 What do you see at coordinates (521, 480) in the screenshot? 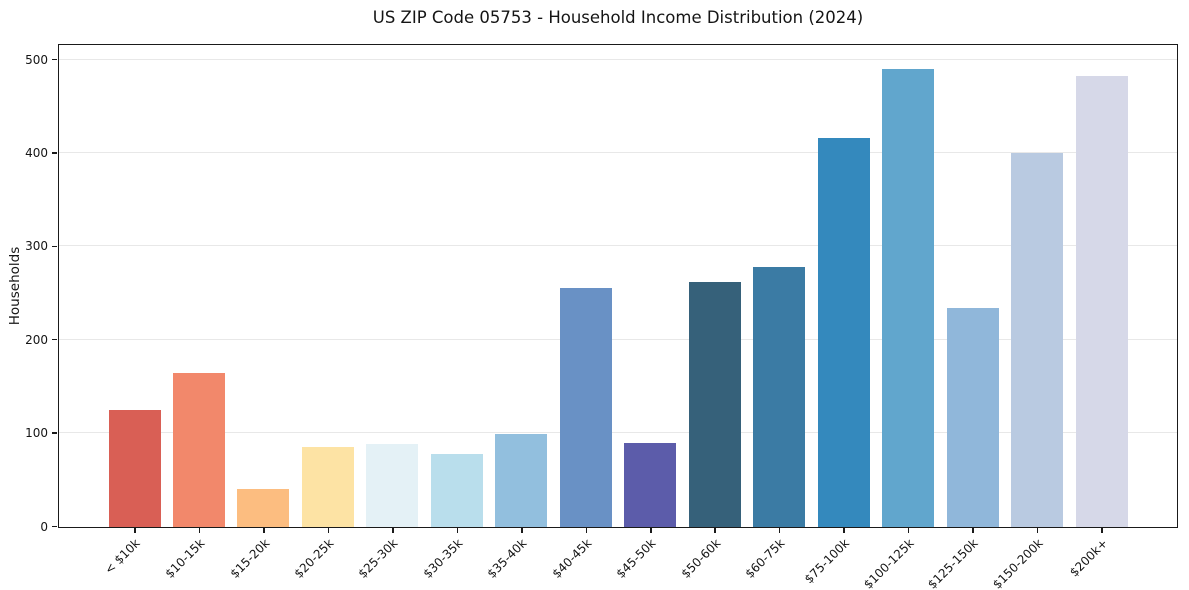
I see `bar-35-40k` at bounding box center [521, 480].